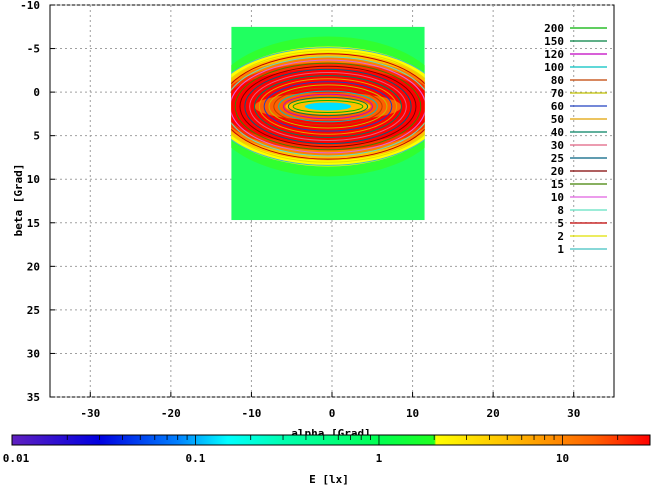 This screenshot has height=486, width=651. What do you see at coordinates (557, 132) in the screenshot?
I see `legend-label: 40` at bounding box center [557, 132].